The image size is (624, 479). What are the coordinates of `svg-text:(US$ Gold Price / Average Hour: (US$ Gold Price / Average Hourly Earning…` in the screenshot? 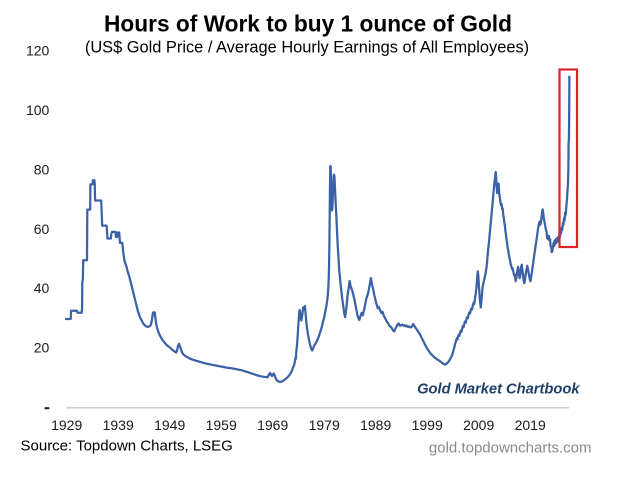 It's located at (307, 48).